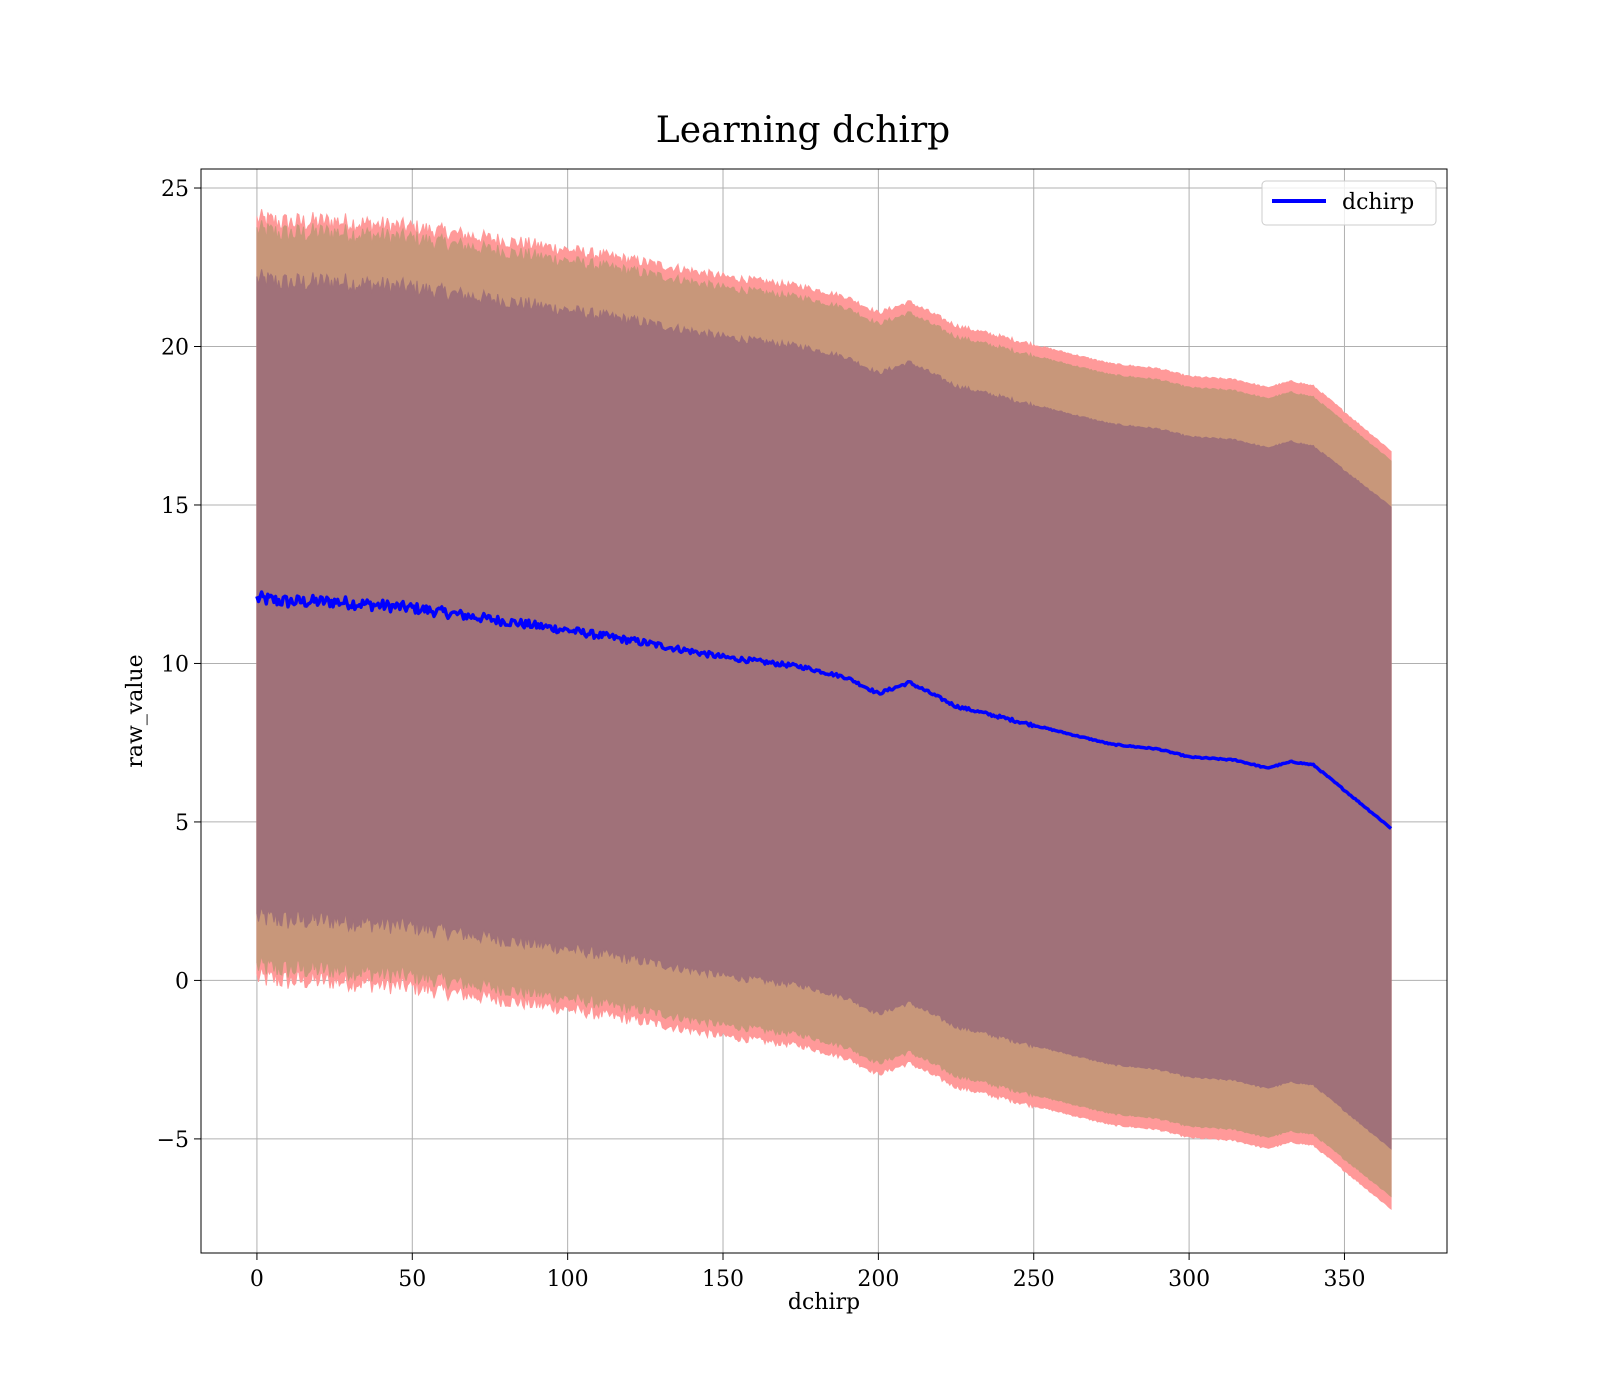  Describe the element at coordinates (257, 1279) in the screenshot. I see `x-tick-label: 0` at that location.